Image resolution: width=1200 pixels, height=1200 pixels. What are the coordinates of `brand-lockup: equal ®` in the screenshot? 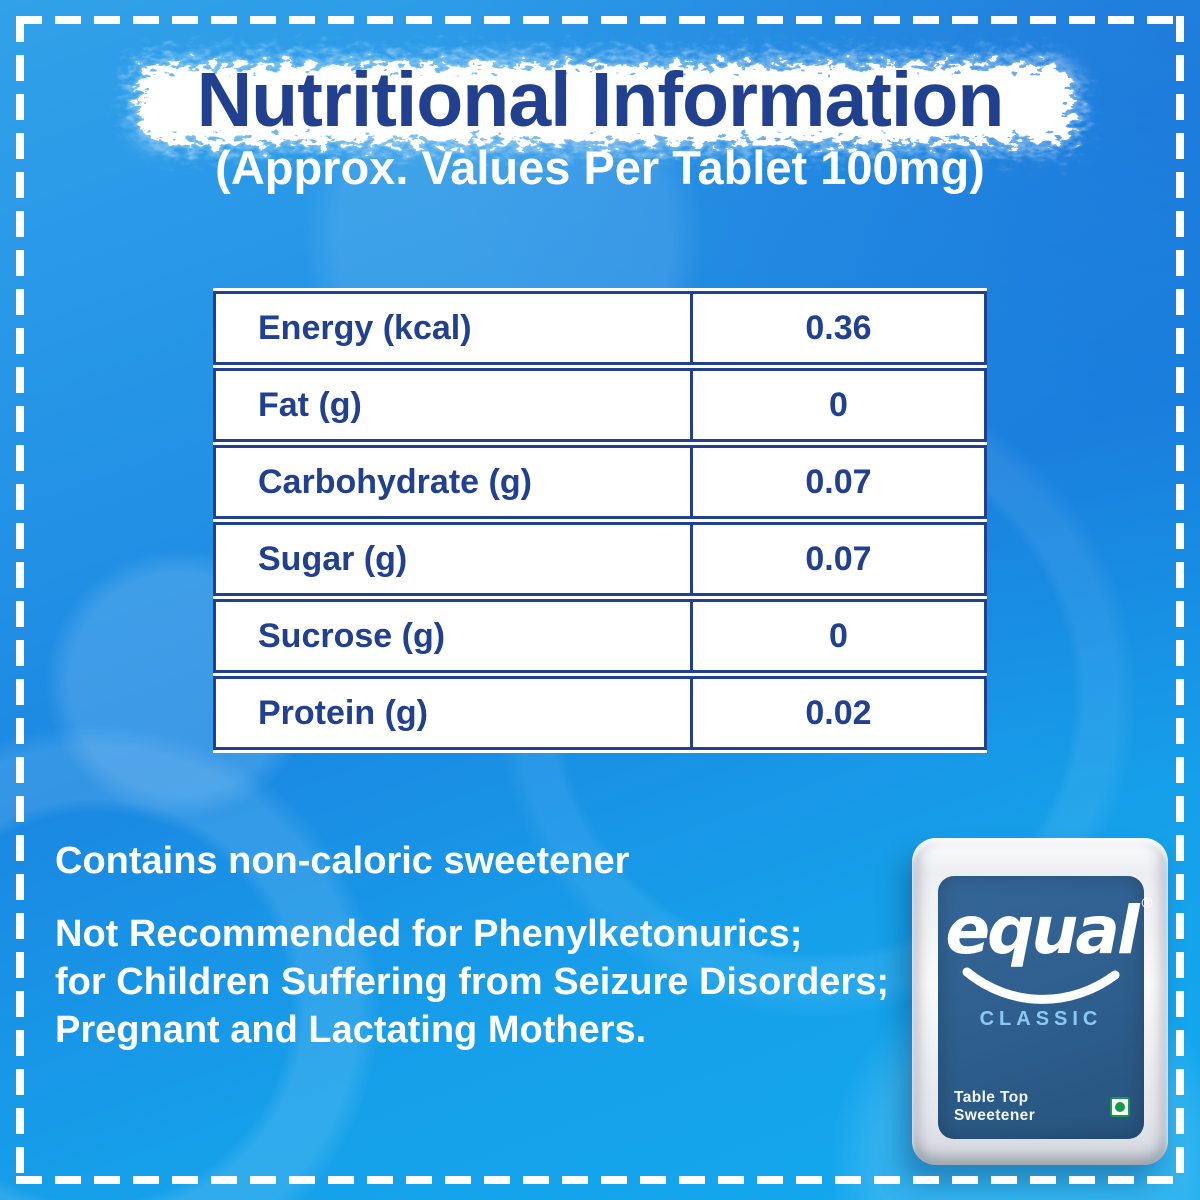 It's located at (1048, 930).